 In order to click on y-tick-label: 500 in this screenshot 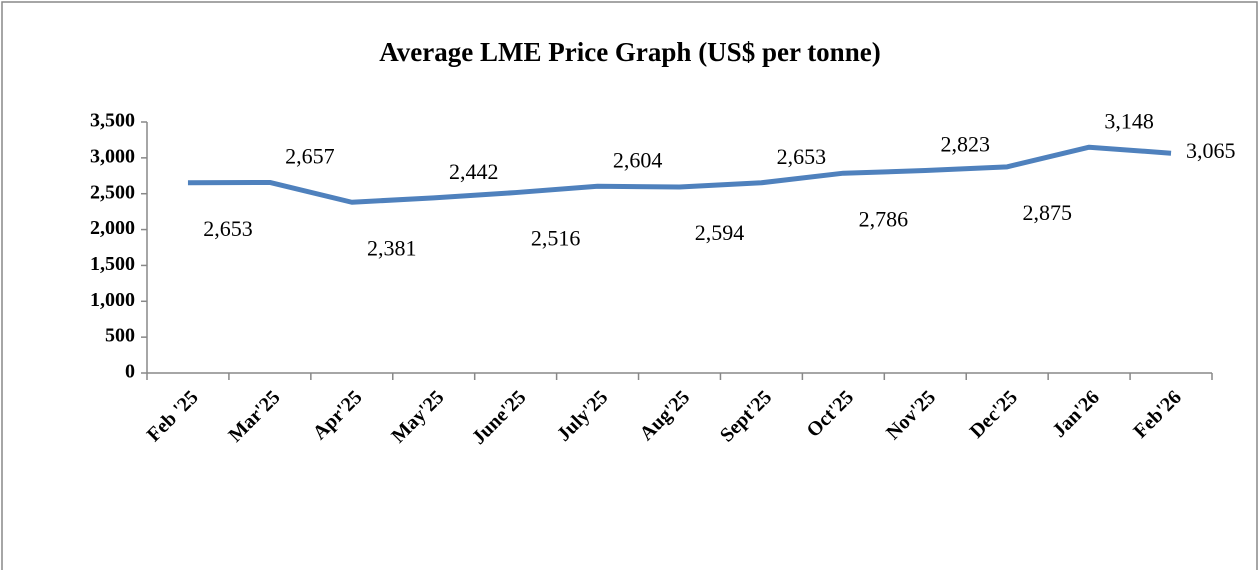, I will do `click(120, 336)`.